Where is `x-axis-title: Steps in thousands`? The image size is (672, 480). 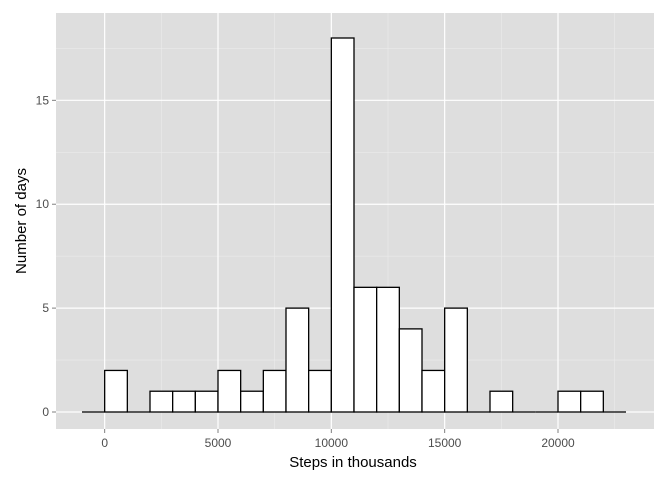
x-axis-title: Steps in thousands is located at coordinates (353, 462).